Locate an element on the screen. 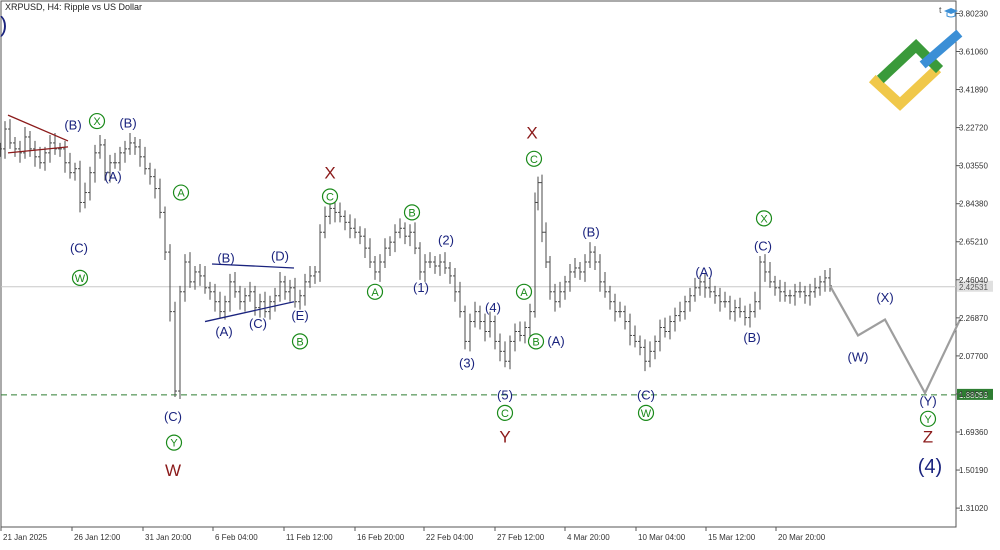  wave-circ-c-2-ring is located at coordinates (534, 158).